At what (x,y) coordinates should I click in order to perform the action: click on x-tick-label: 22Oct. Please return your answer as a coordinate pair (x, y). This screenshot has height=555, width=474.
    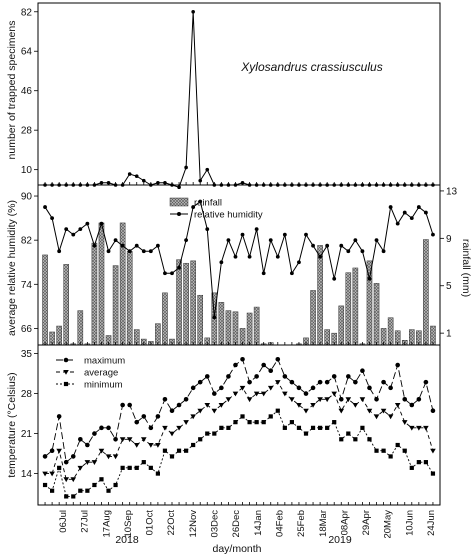
    Looking at the image, I should click on (171, 523).